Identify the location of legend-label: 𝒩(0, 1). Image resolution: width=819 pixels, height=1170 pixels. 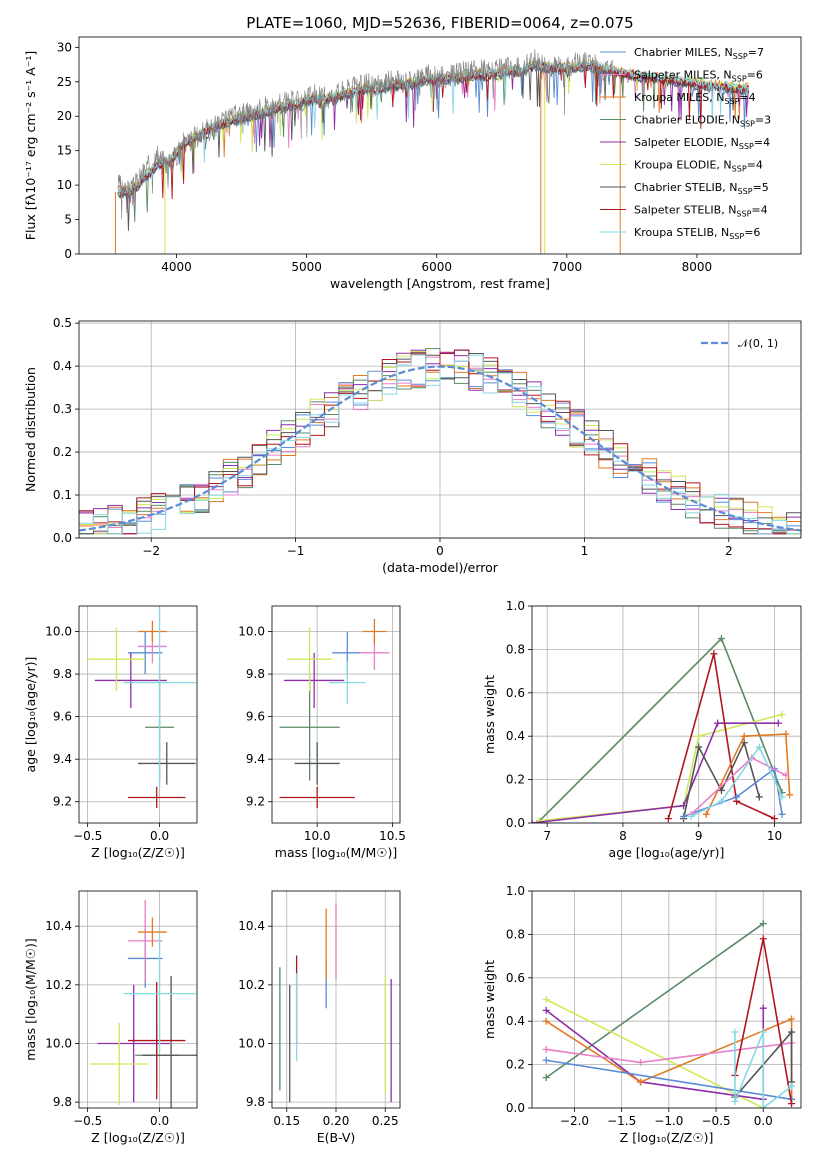
(758, 343).